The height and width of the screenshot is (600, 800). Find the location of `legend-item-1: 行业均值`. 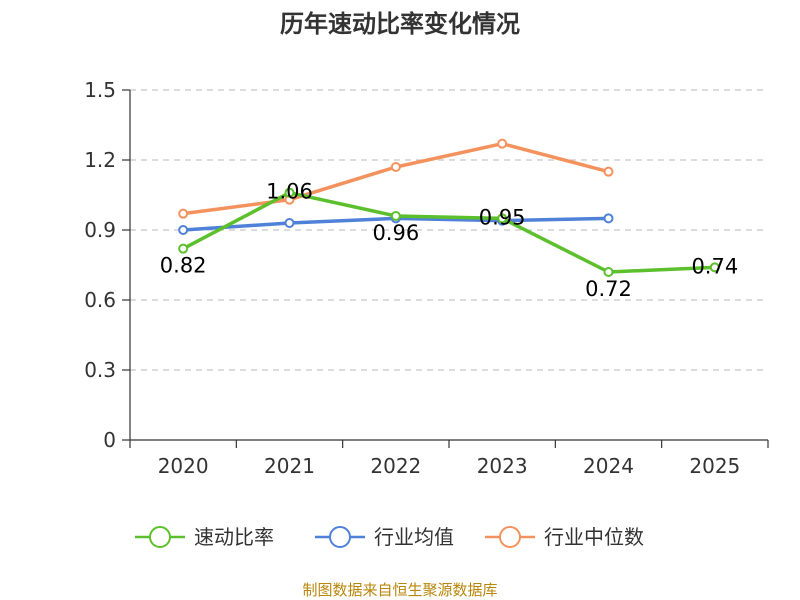

legend-item-1: 行业均值 is located at coordinates (384, 537).